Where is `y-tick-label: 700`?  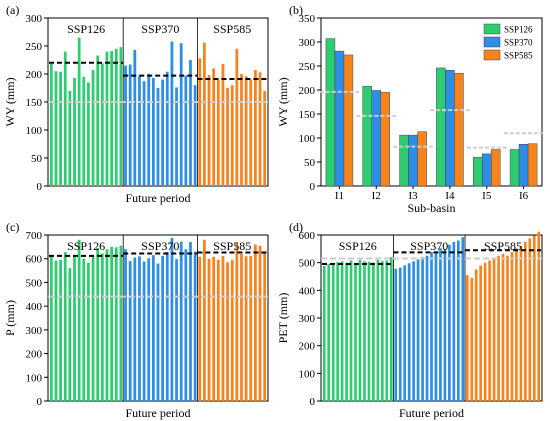 y-tick-label: 700 is located at coordinates (34, 236).